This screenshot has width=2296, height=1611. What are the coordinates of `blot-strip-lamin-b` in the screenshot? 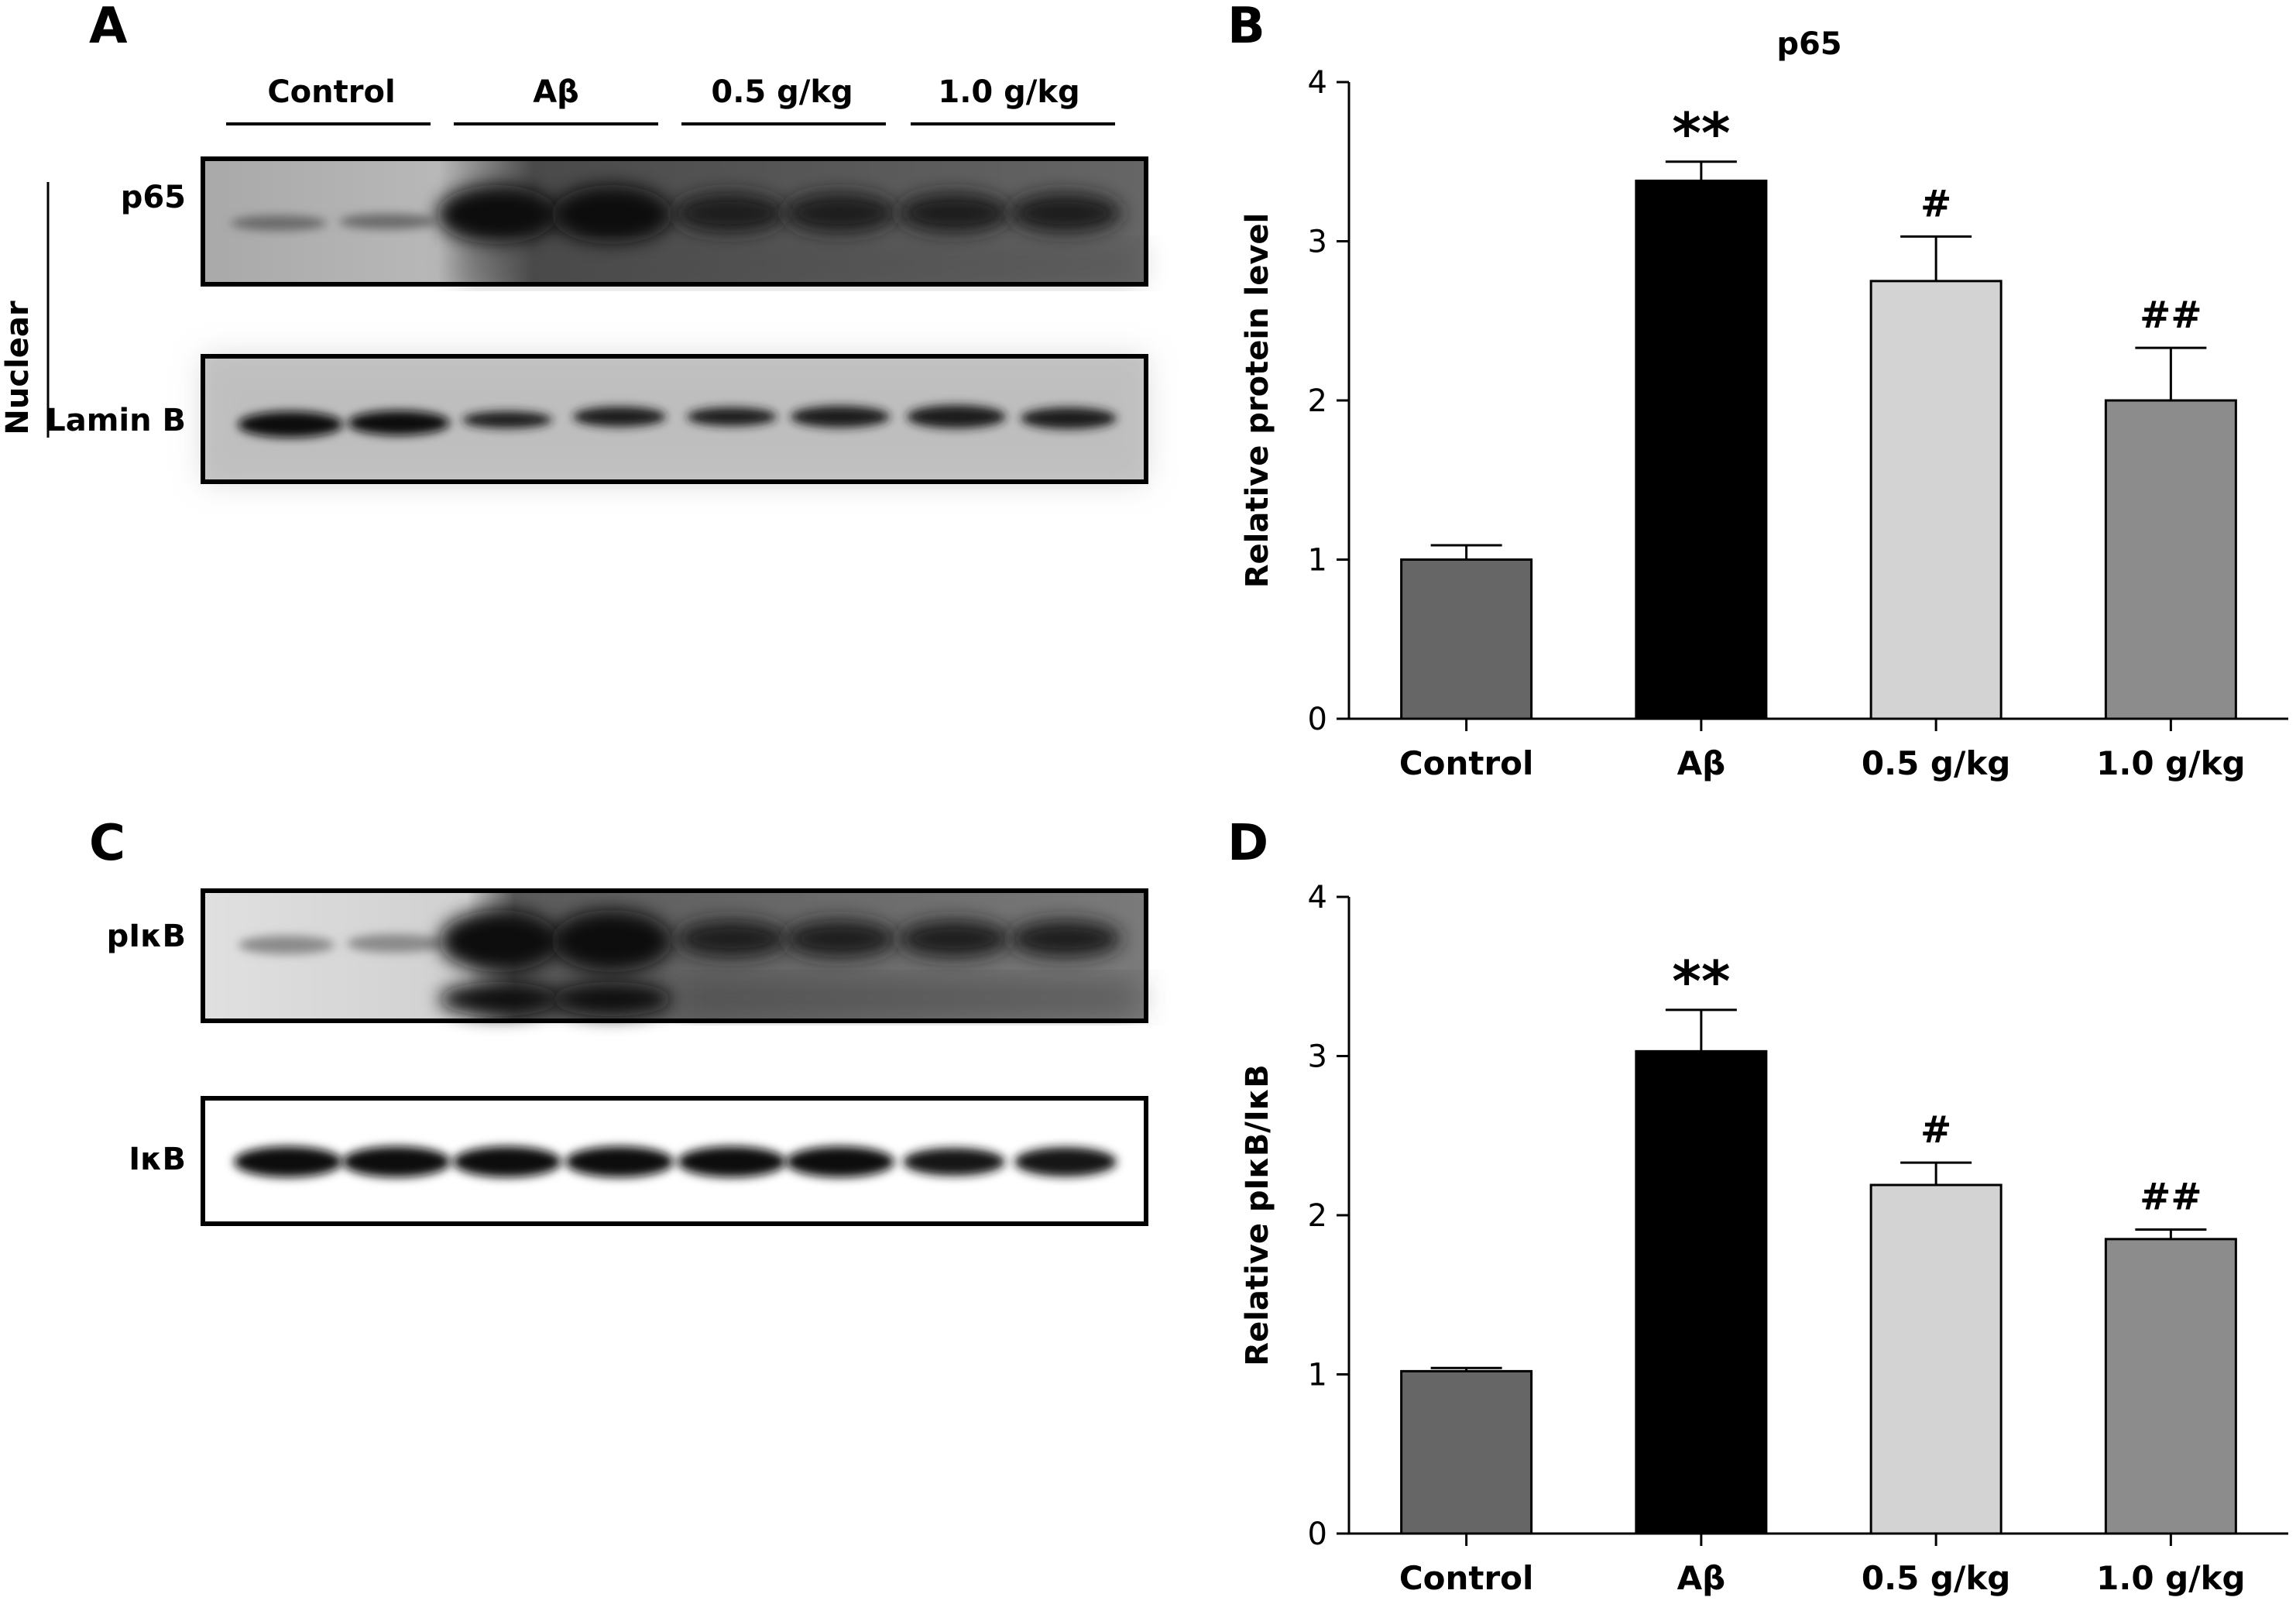 It's located at (674, 419).